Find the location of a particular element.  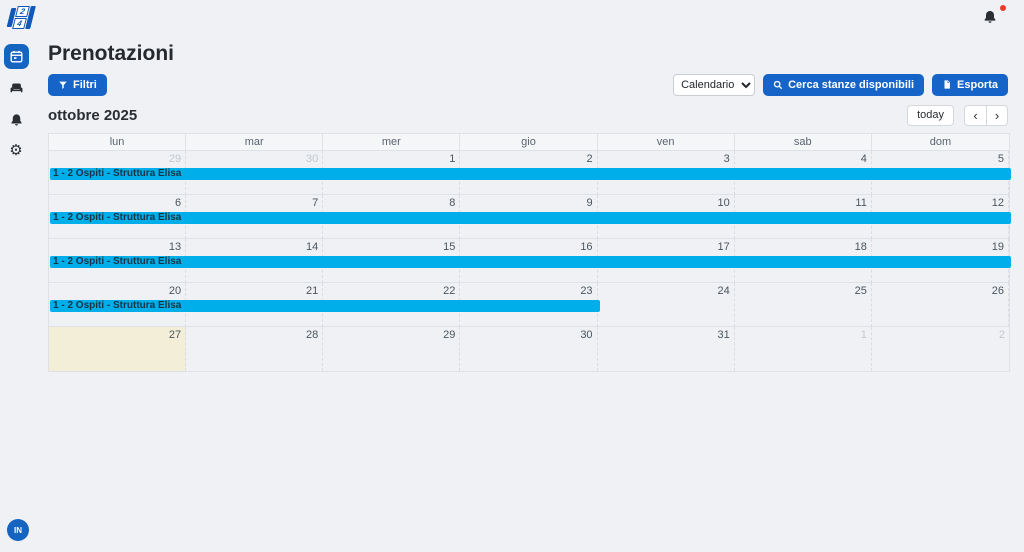

prev-month-button: ‹ is located at coordinates (975, 115).